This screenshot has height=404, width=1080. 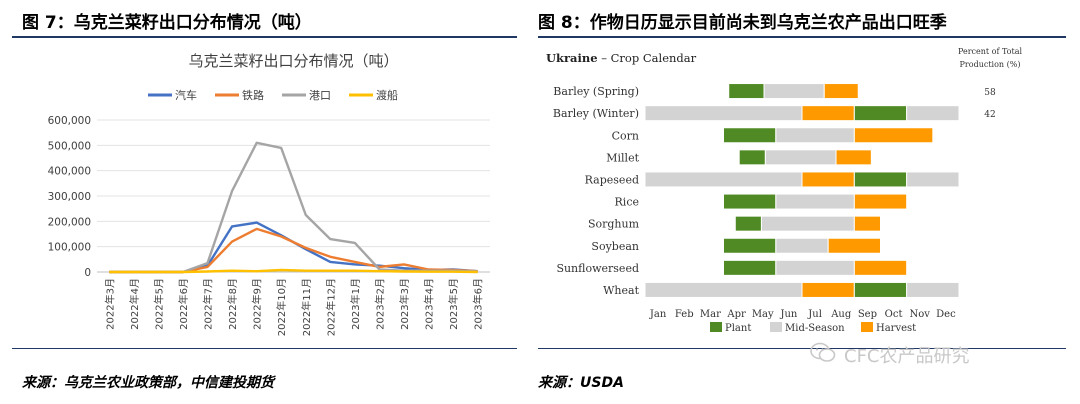 I want to click on y-tick-label: 500,000, so click(x=69, y=146).